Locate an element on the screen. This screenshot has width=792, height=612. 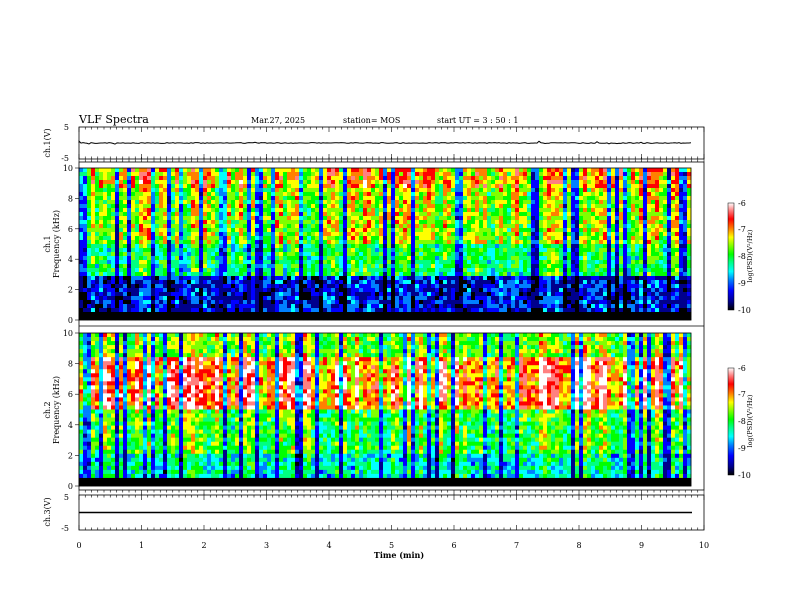
ch1-waveform-panel: 5 -5 ch.1(V) is located at coordinates (374, 143).